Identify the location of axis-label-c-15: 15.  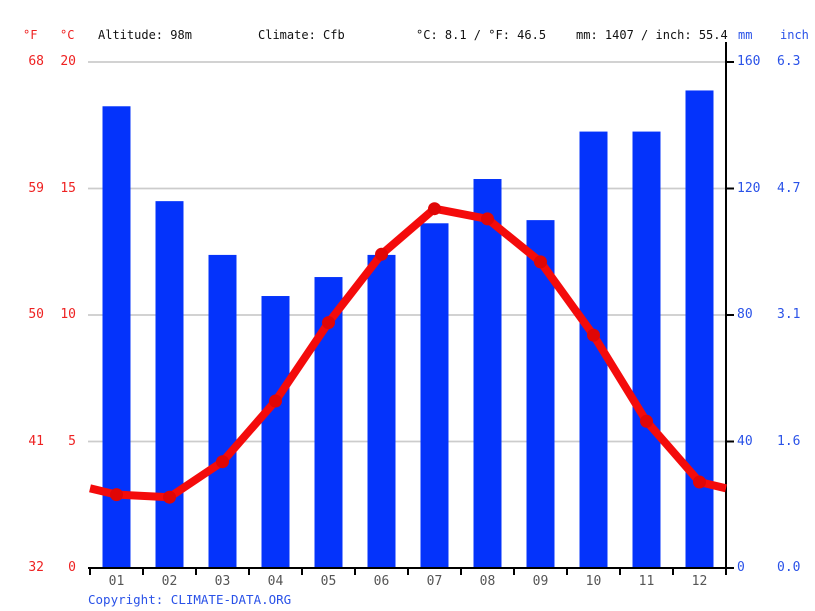
(68, 188).